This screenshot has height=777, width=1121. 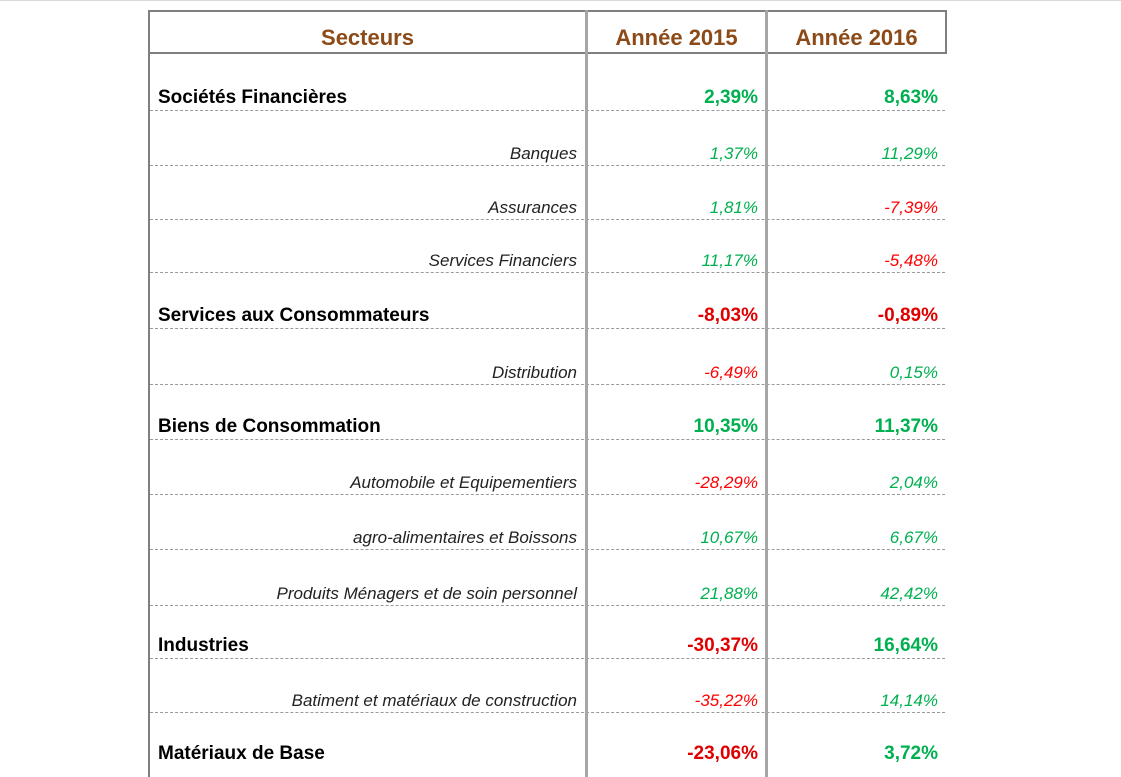 I want to click on value-2015: -30,37%, so click(x=722, y=645).